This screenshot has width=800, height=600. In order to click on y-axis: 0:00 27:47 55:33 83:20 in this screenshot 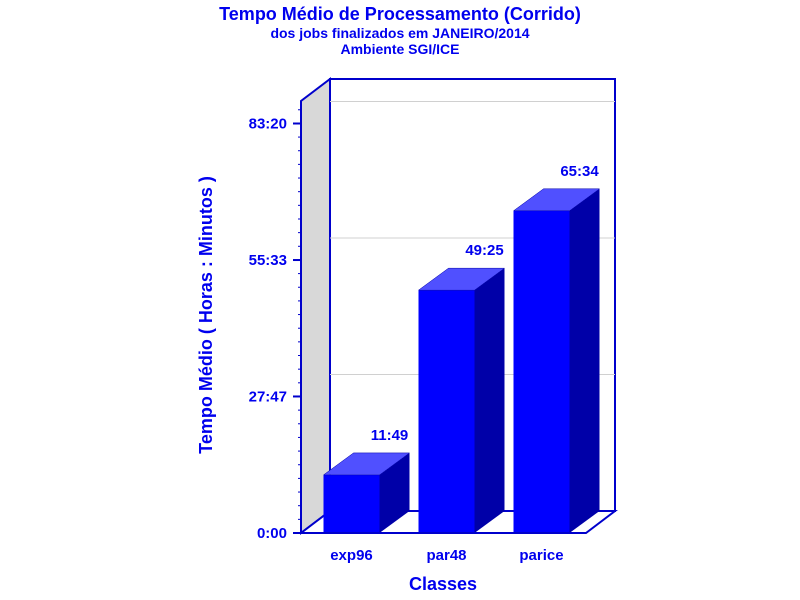, I will do `click(275, 321)`.